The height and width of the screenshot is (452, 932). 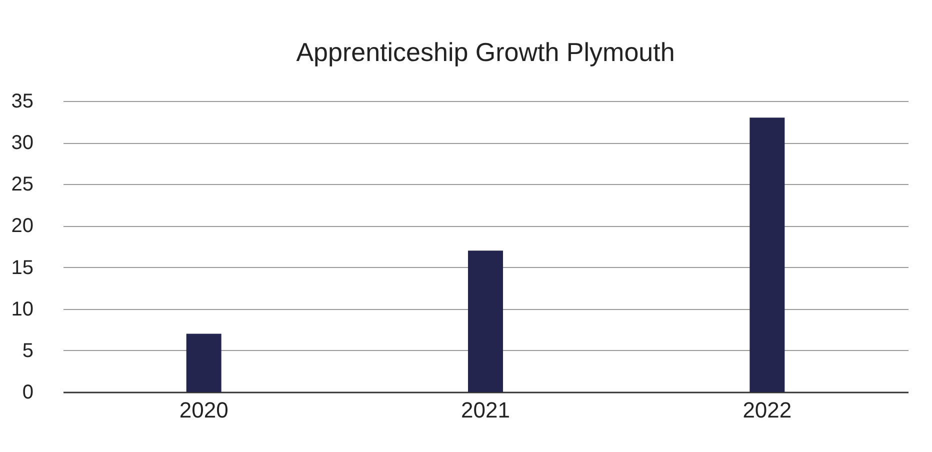 What do you see at coordinates (485, 410) in the screenshot?
I see `x-tick-label: 2021` at bounding box center [485, 410].